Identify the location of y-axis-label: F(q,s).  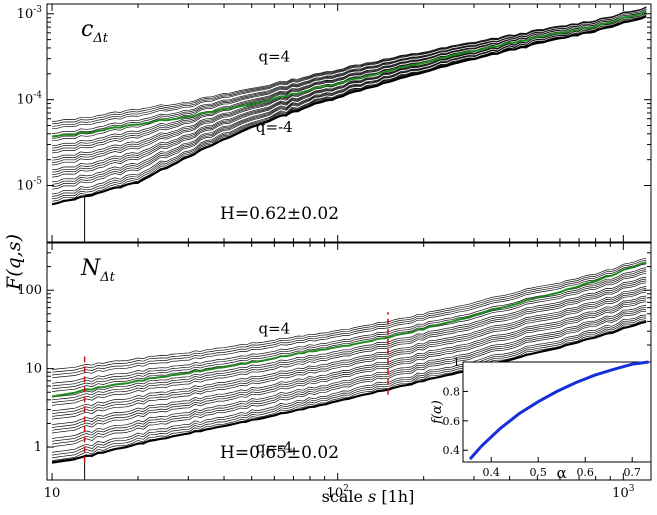
(14, 262).